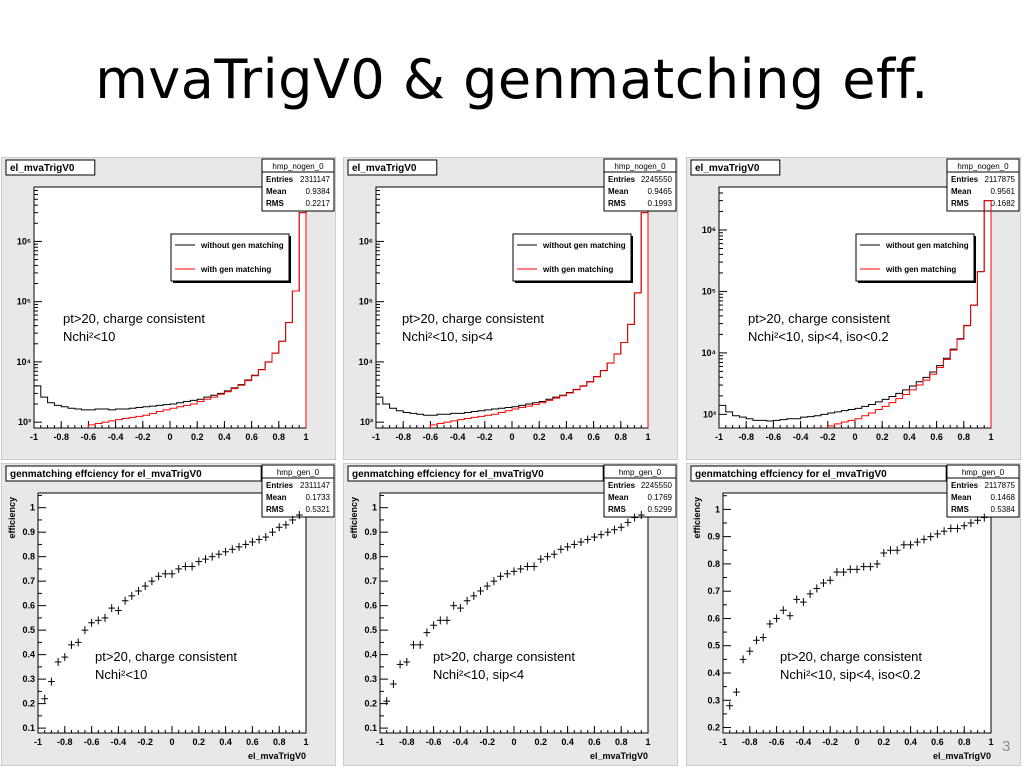 The width and height of the screenshot is (1024, 768). What do you see at coordinates (1006, 746) in the screenshot?
I see `slide-number: 3` at bounding box center [1006, 746].